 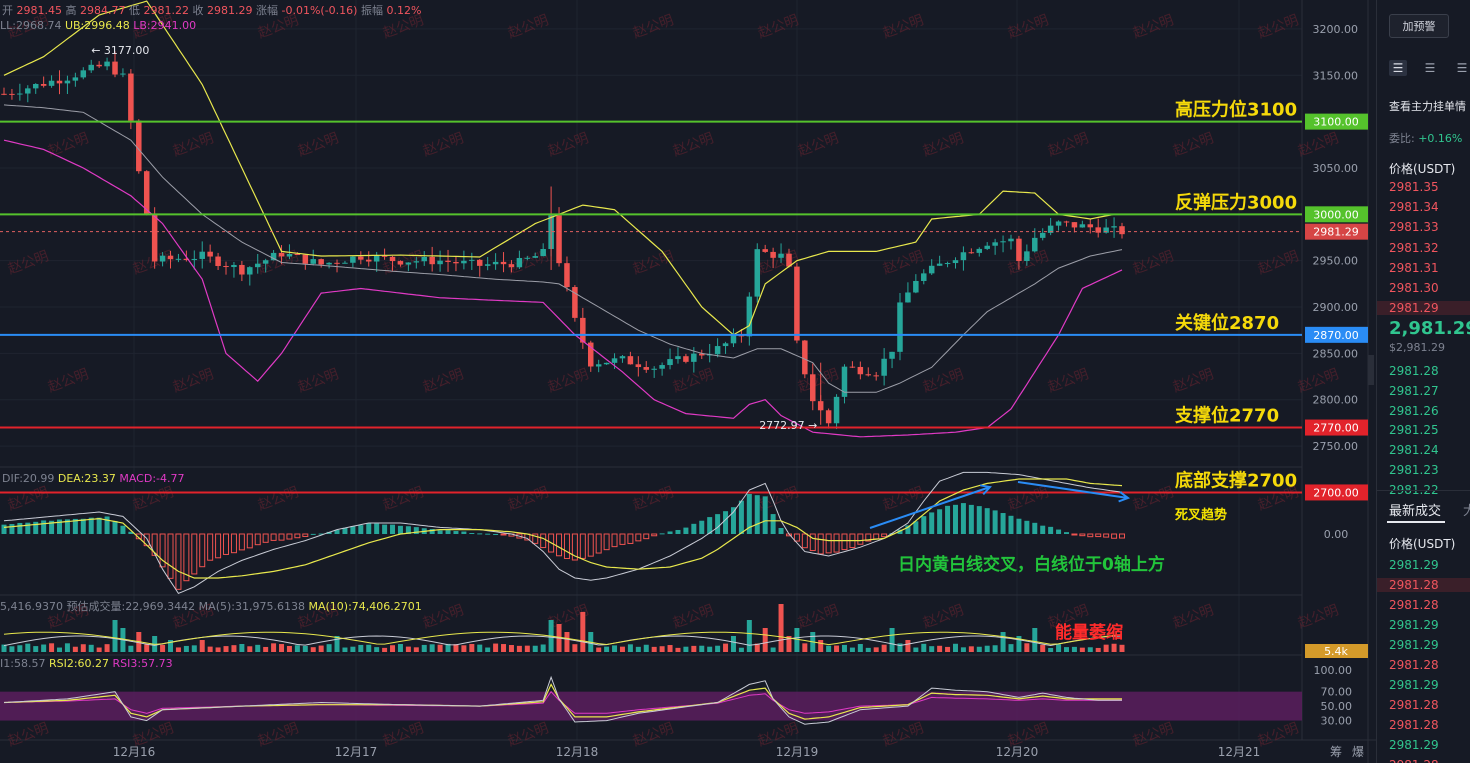 What do you see at coordinates (1430, 68) in the screenshot?
I see `book-bids-icon: ☰` at bounding box center [1430, 68].